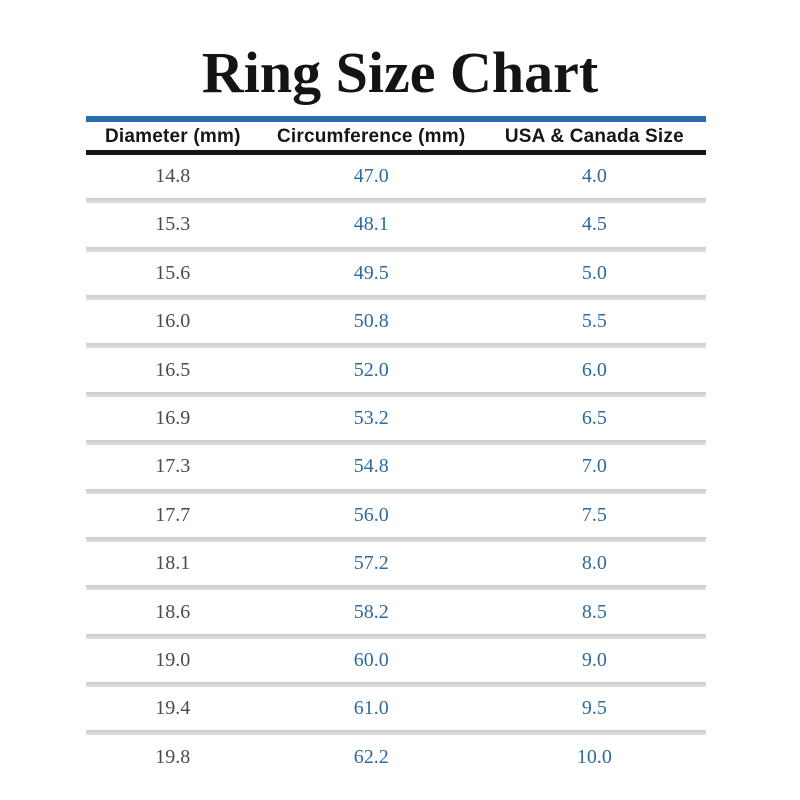 The width and height of the screenshot is (800, 800). Describe the element at coordinates (594, 321) in the screenshot. I see `size-cell: 5.5` at that location.